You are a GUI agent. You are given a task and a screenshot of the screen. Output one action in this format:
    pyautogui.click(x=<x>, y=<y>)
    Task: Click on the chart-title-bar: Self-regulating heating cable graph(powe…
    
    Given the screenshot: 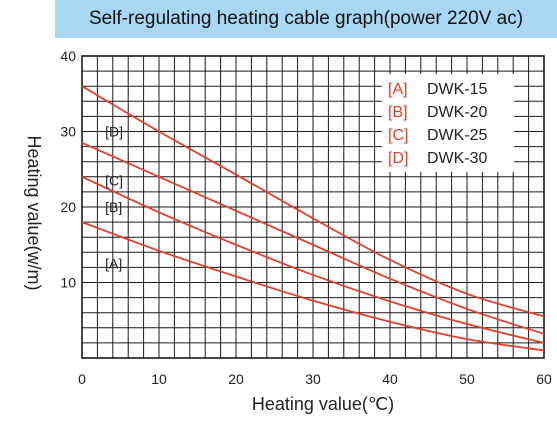 What is the action you would take?
    pyautogui.click(x=306, y=19)
    